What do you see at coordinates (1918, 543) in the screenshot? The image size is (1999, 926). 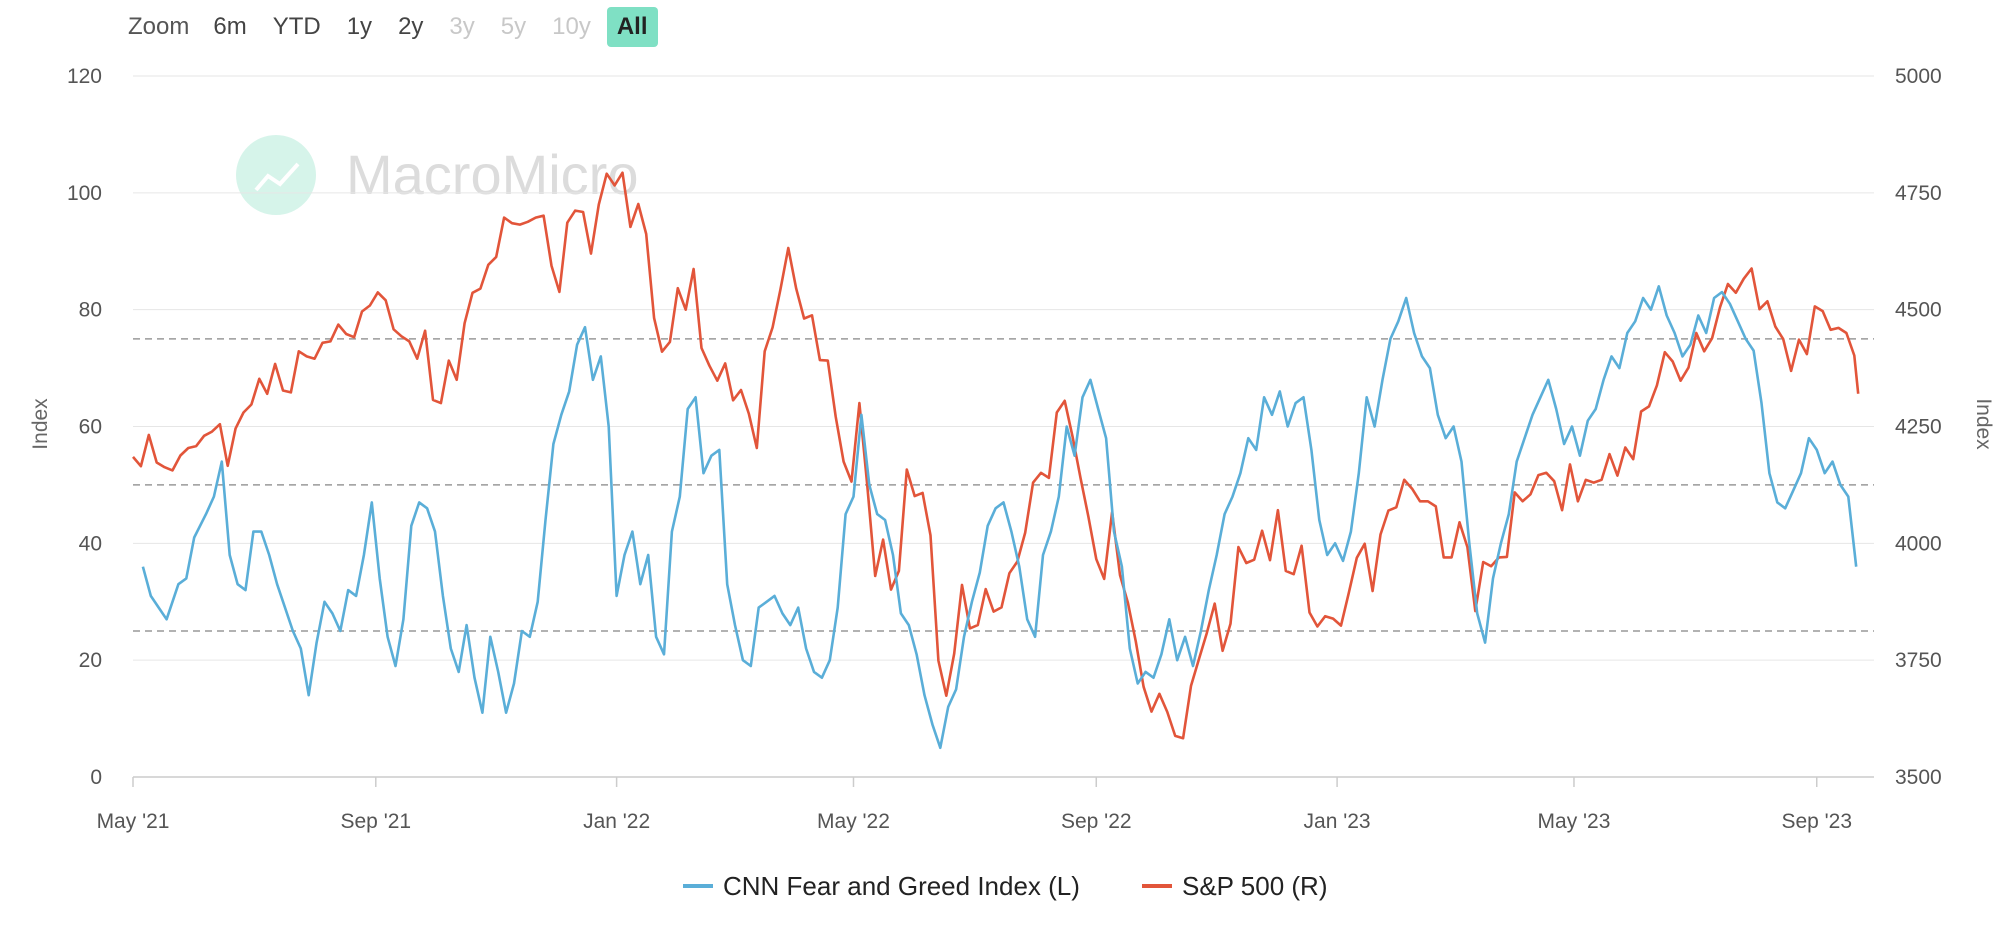 I see `right-tick-label: 4000` at bounding box center [1918, 543].